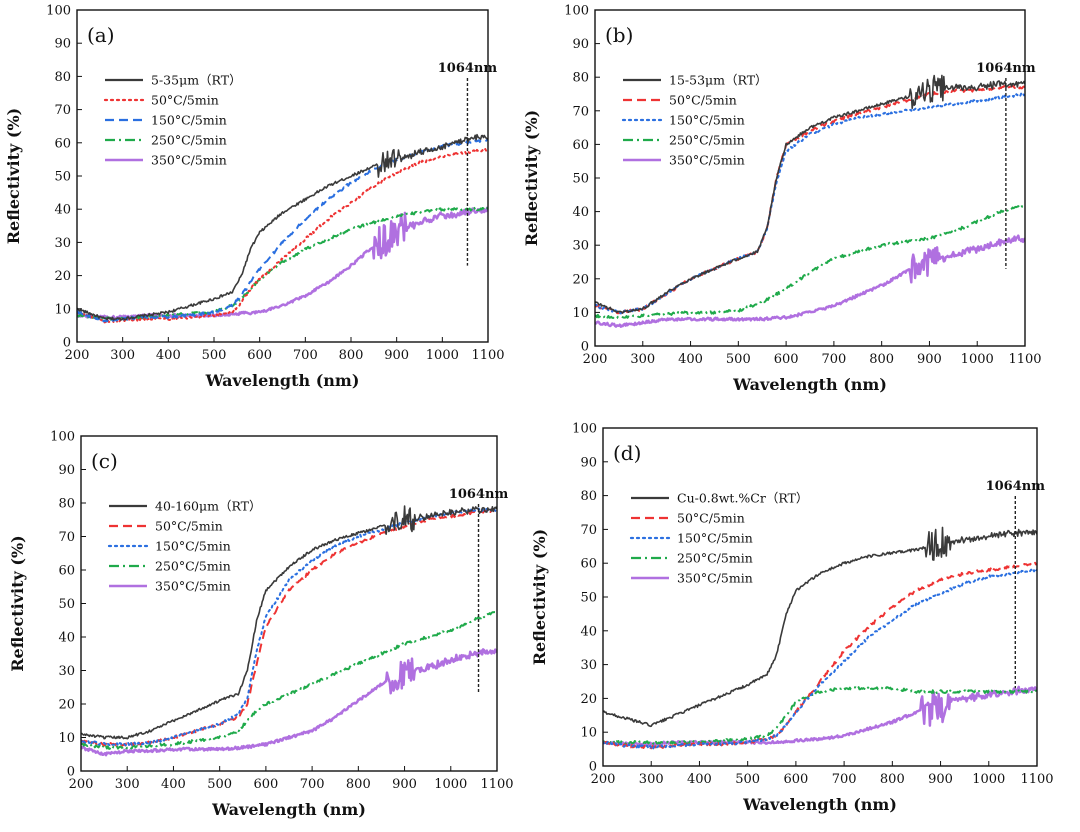 This screenshot has height=832, width=1080. What do you see at coordinates (627, 453) in the screenshot?
I see `panel-label: (d)` at bounding box center [627, 453].